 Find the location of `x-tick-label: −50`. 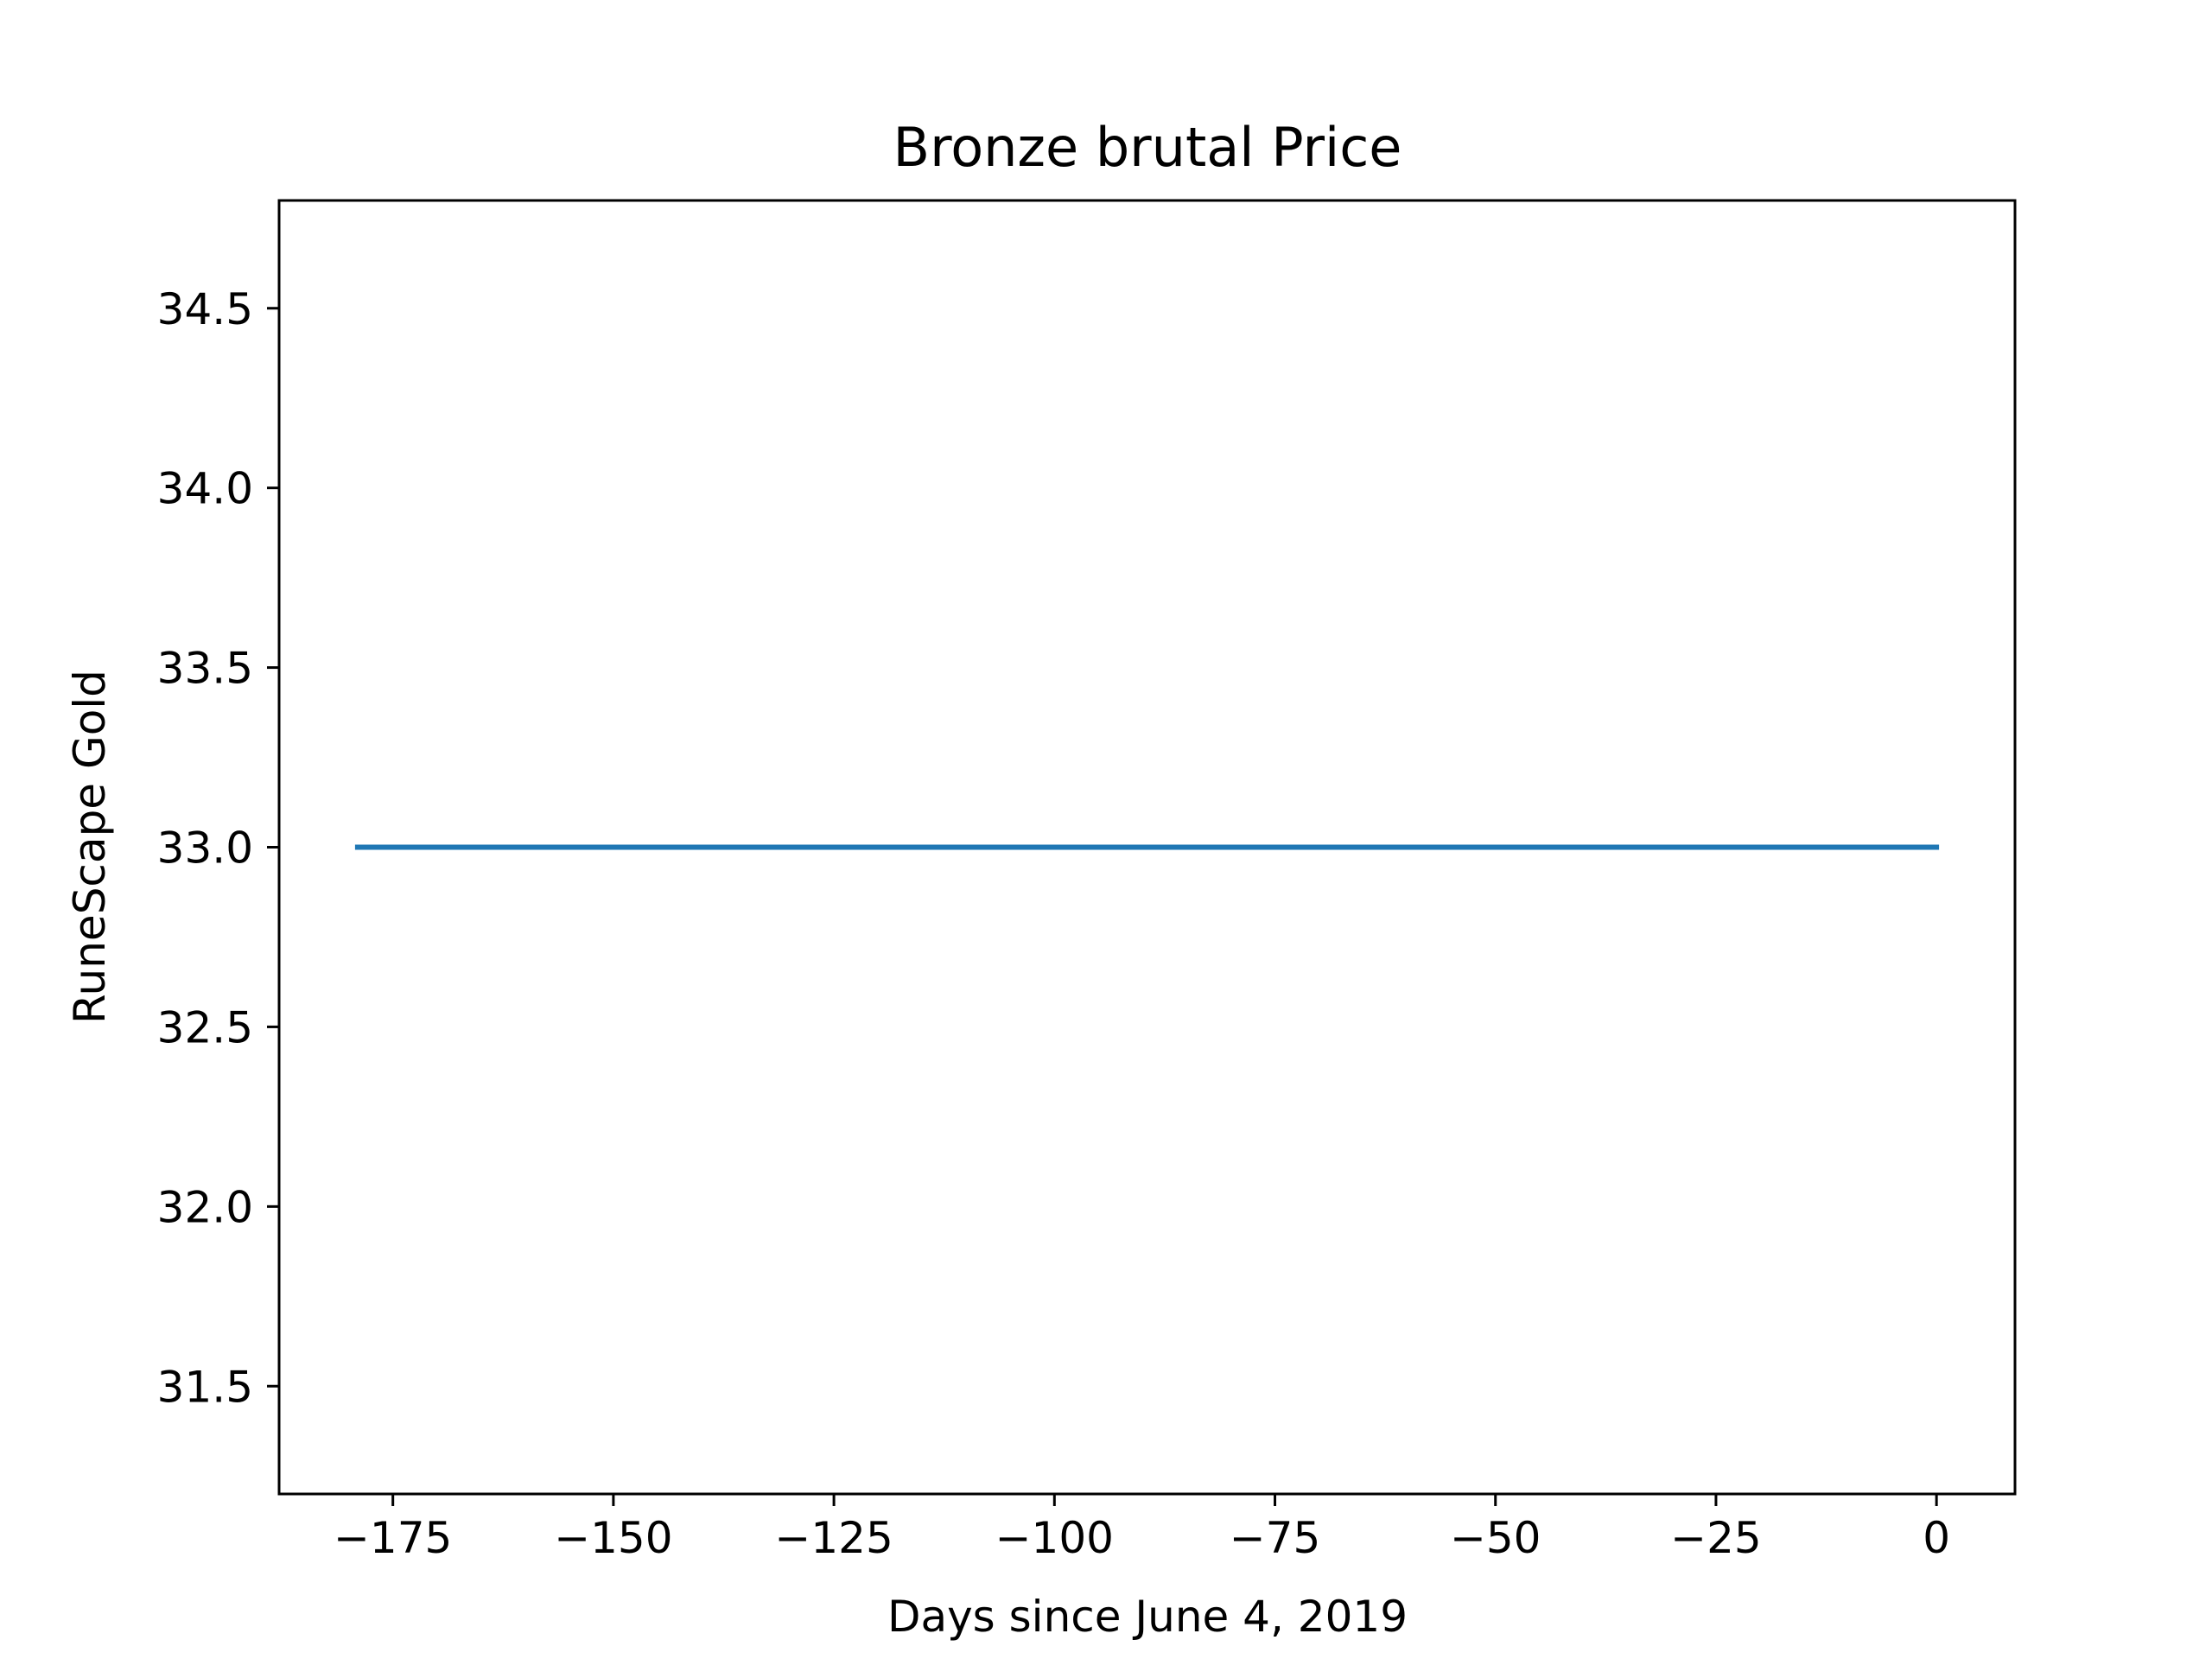

x-tick-label: −50 is located at coordinates (1495, 1538).